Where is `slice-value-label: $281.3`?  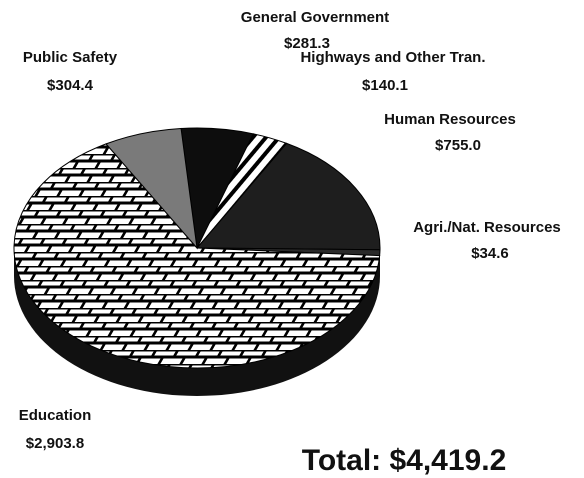 slice-value-label: $281.3 is located at coordinates (307, 43).